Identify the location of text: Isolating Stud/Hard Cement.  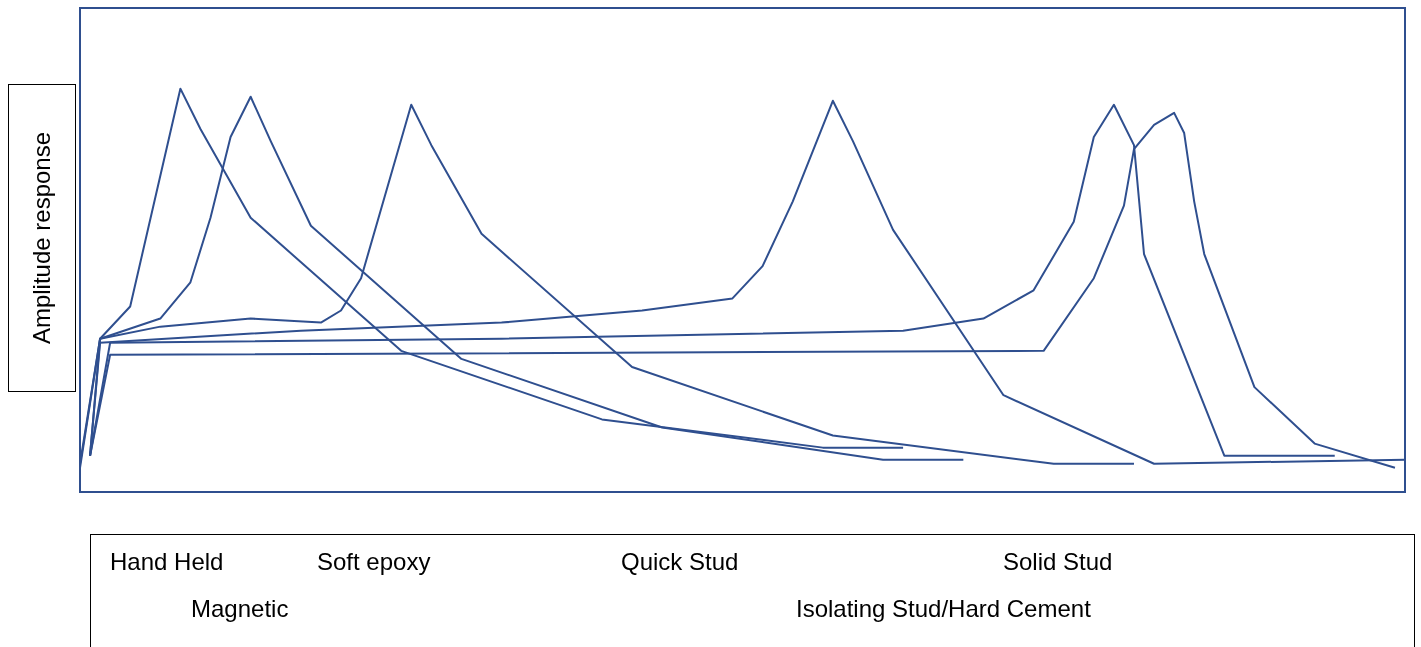
(943, 609).